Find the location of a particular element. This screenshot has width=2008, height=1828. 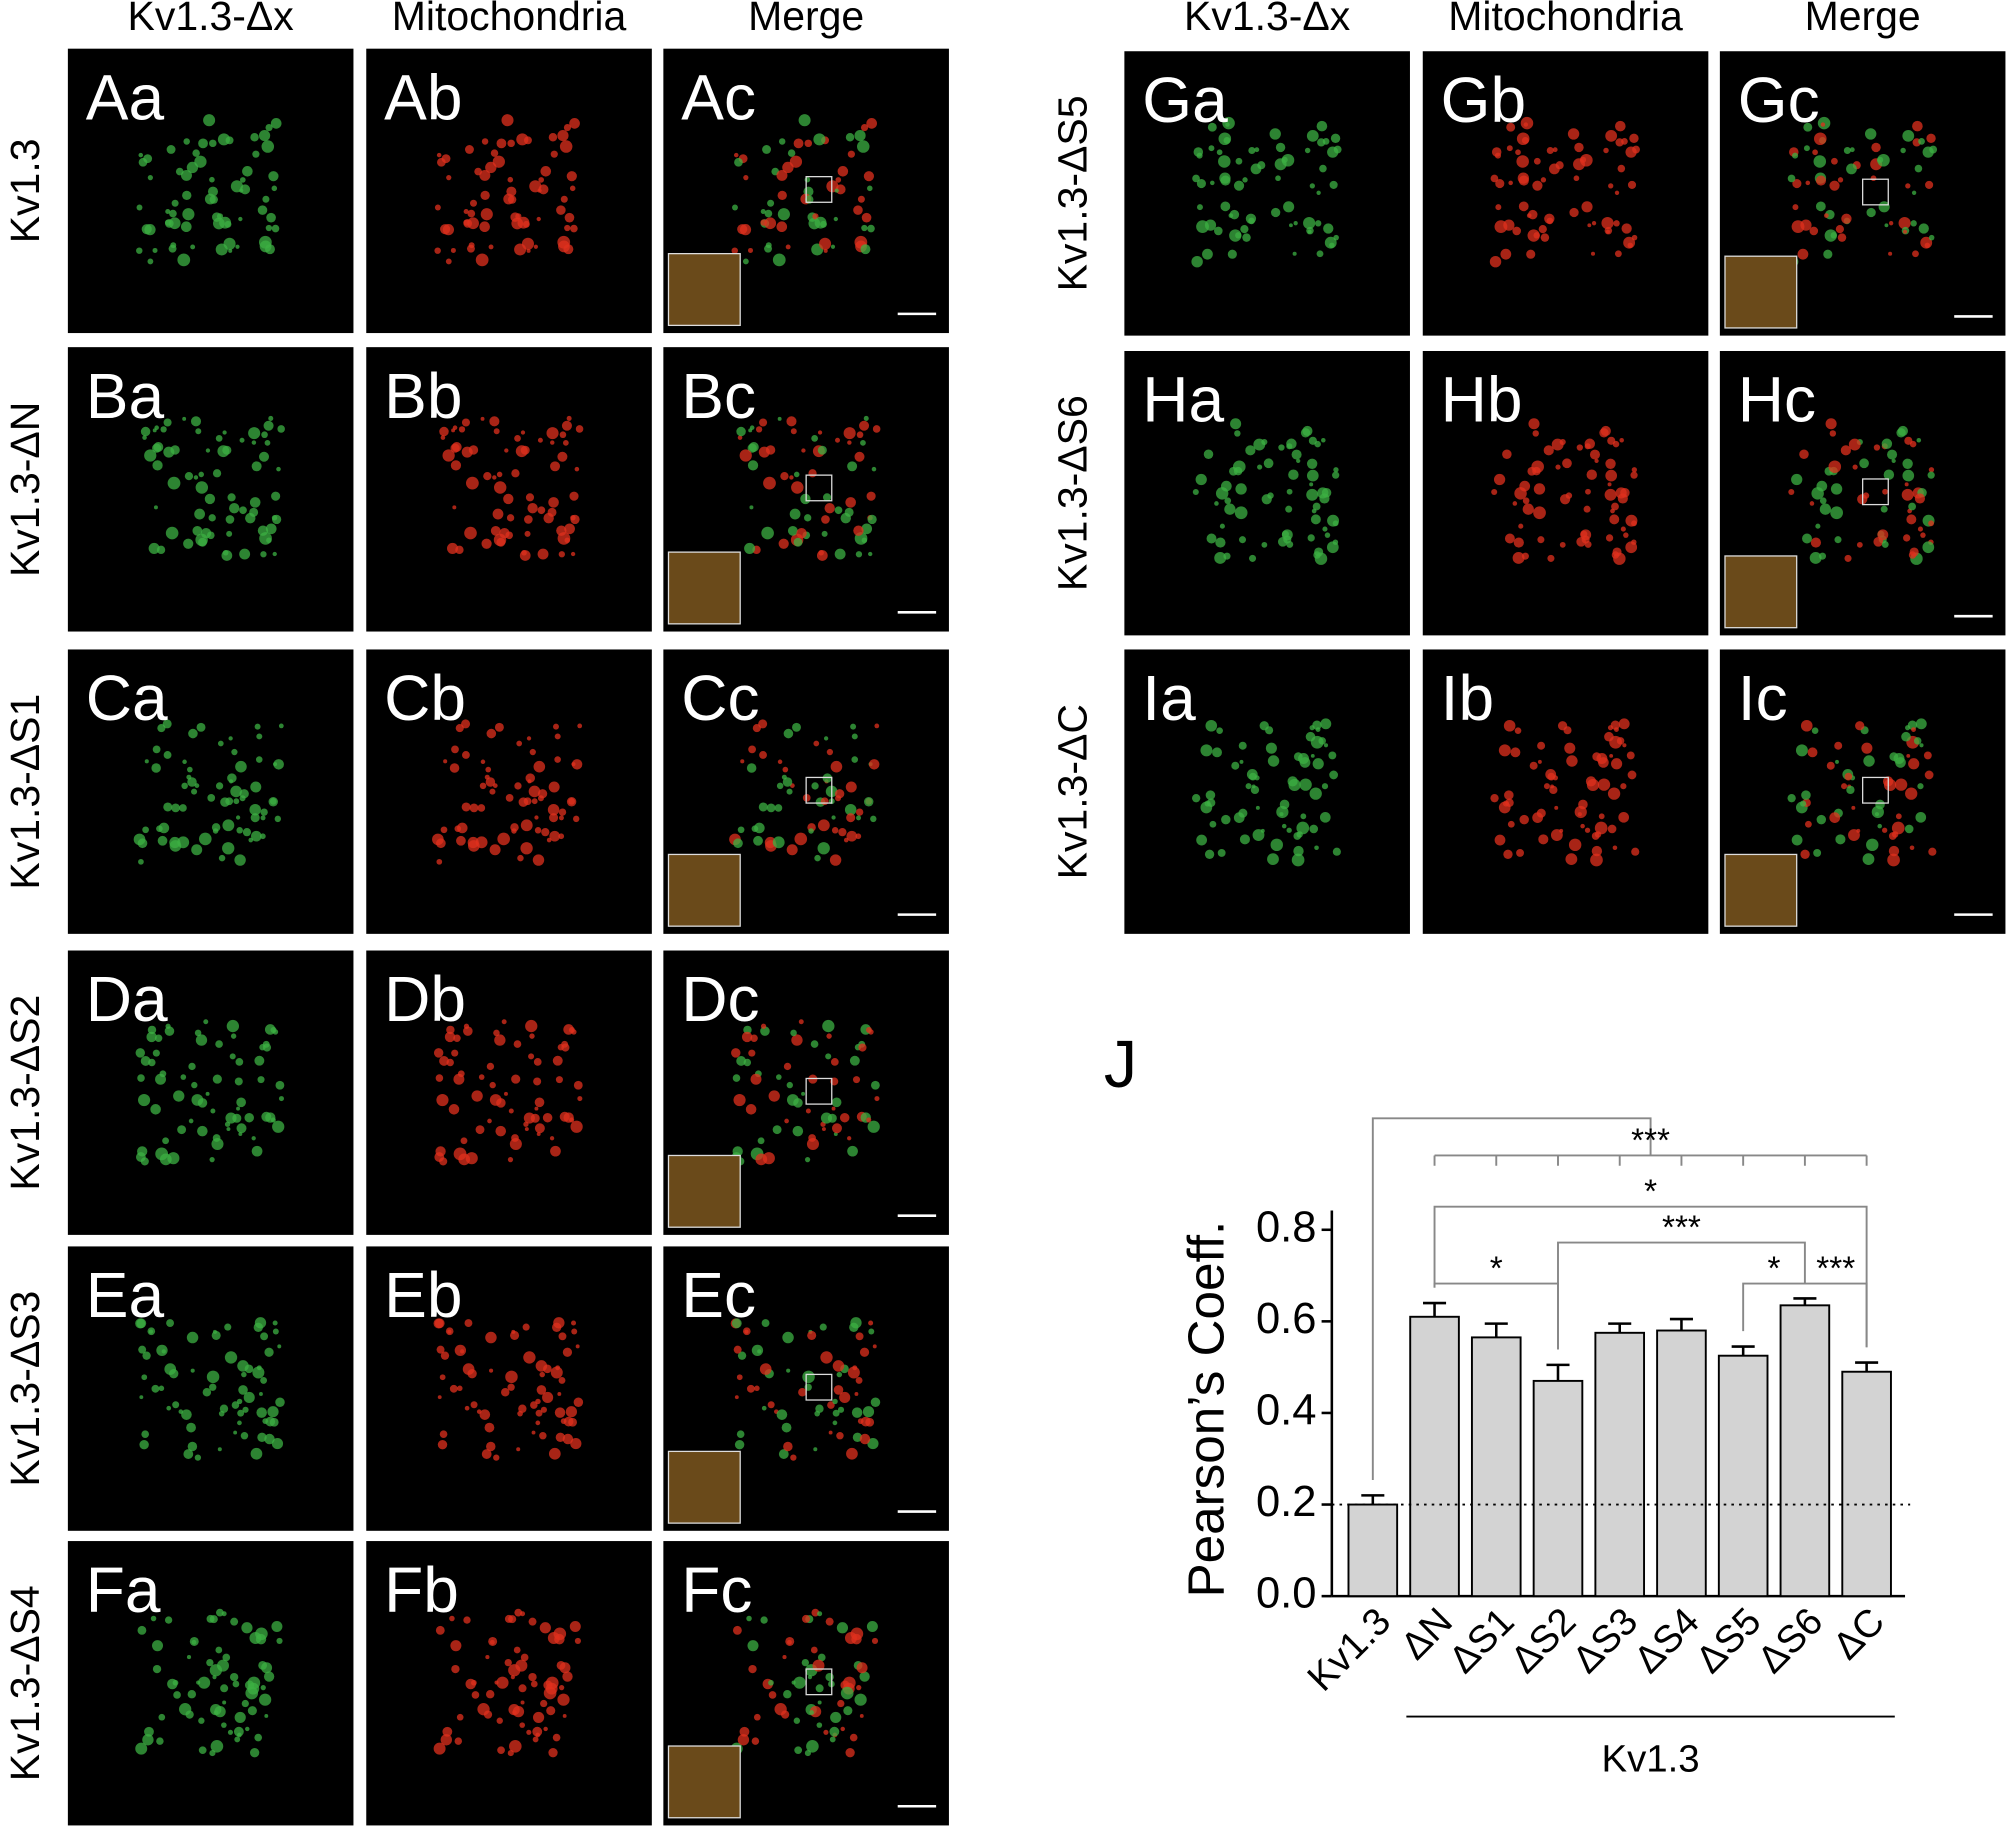

micrograph: Db is located at coordinates (509, 1092).